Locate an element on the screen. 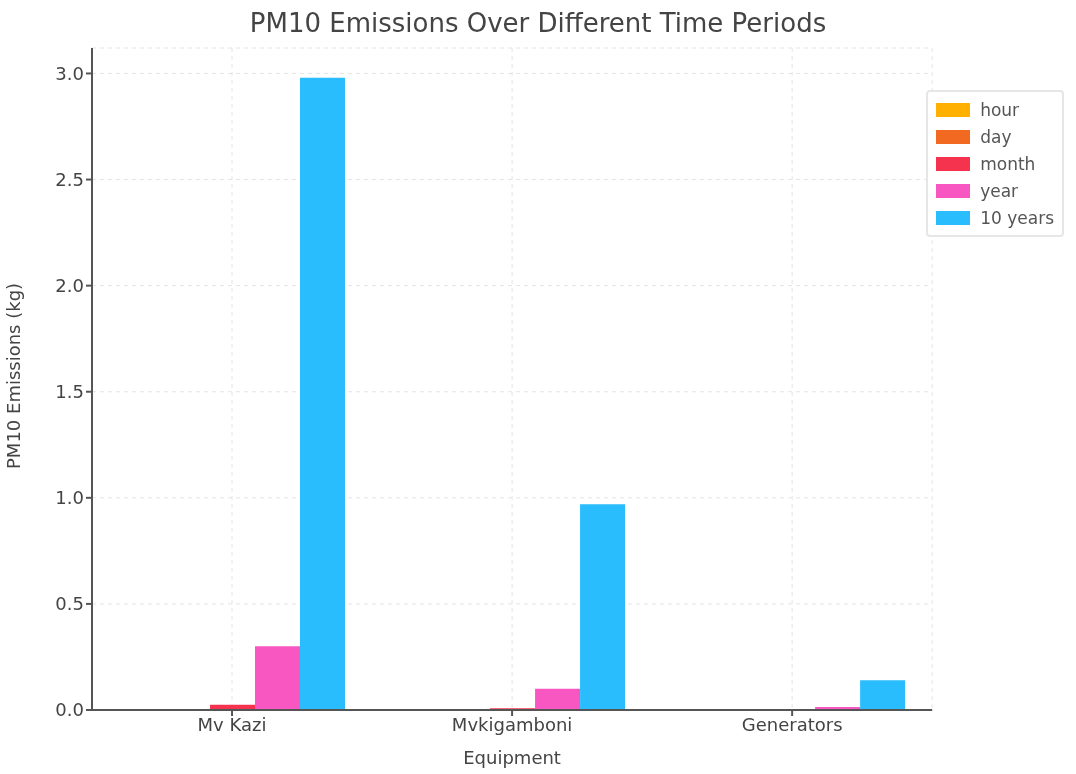 The height and width of the screenshot is (774, 1076). legend-label: year is located at coordinates (999, 190).